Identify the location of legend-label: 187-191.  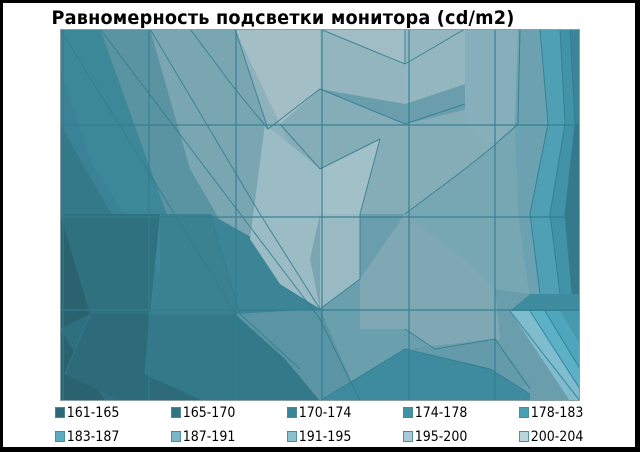
(209, 437).